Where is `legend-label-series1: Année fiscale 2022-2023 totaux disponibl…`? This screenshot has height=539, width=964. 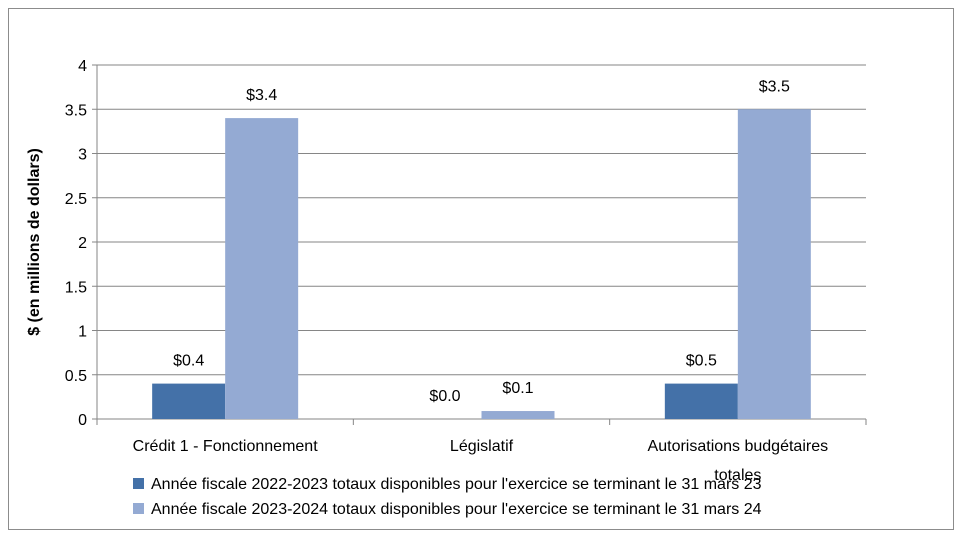
legend-label-series1: Année fiscale 2022-2023 totaux disponibl… is located at coordinates (456, 484).